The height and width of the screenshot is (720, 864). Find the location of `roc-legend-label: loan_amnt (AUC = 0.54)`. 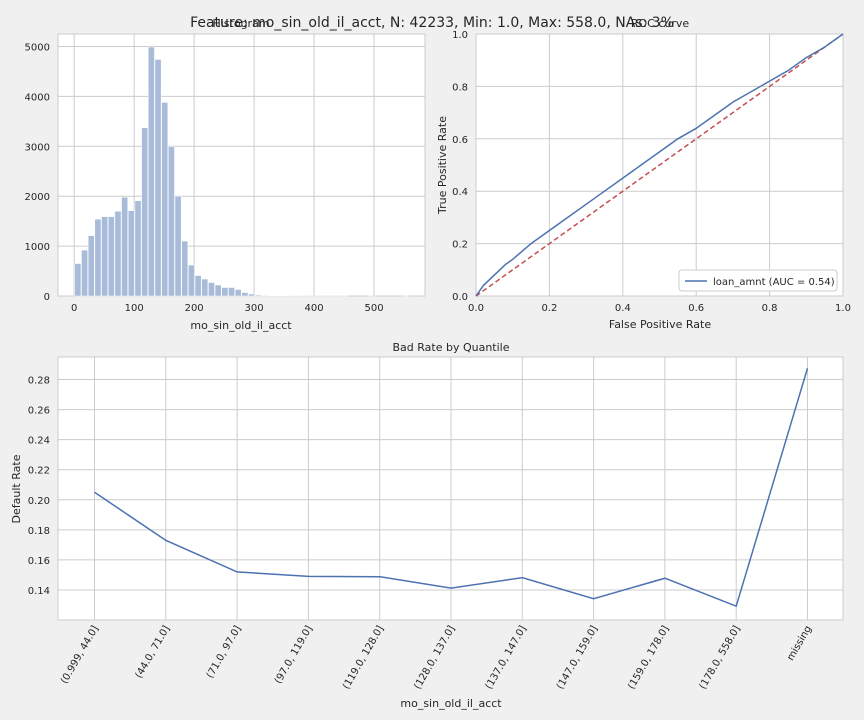

roc-legend-label: loan_amnt (AUC = 0.54) is located at coordinates (774, 282).